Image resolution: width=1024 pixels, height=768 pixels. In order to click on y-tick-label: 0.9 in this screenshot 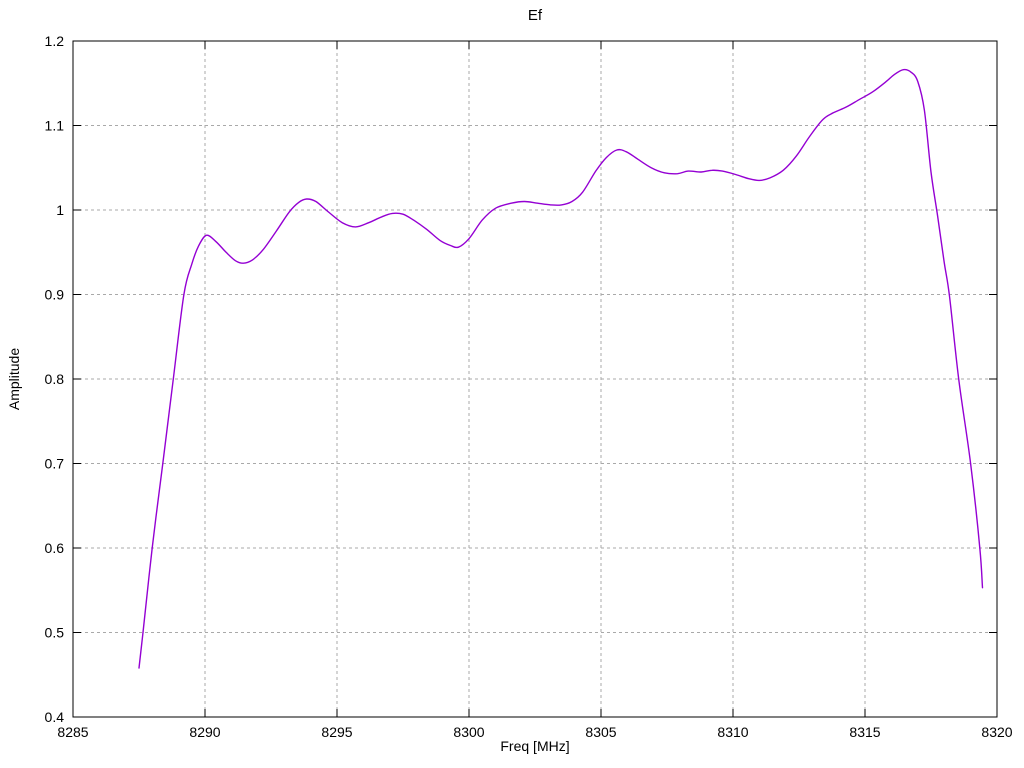, I will do `click(55, 295)`.